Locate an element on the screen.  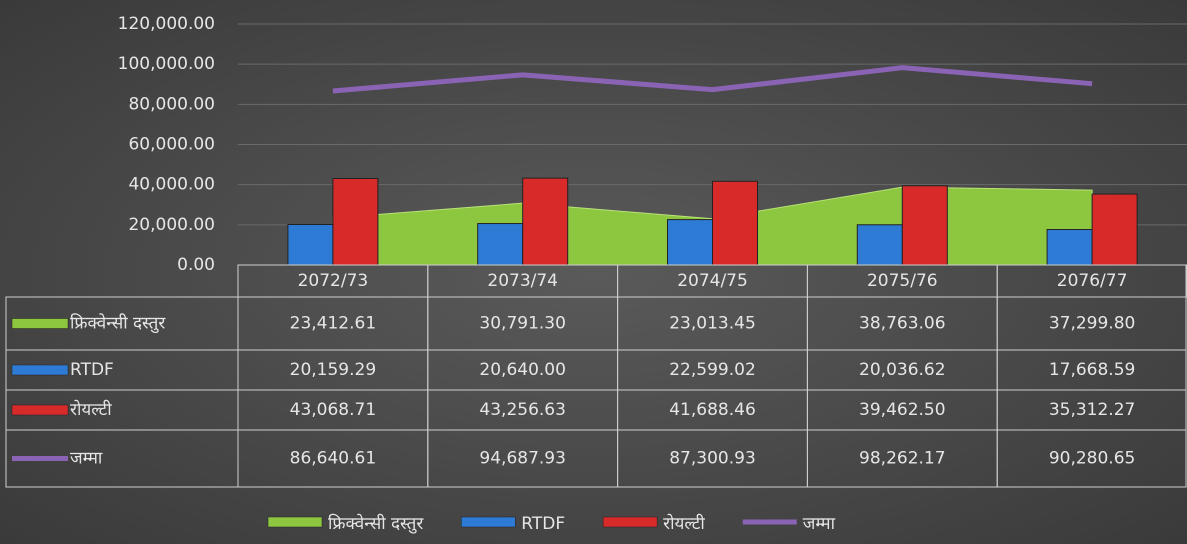
y-tick-label: 100,000.00 is located at coordinates (166, 64).